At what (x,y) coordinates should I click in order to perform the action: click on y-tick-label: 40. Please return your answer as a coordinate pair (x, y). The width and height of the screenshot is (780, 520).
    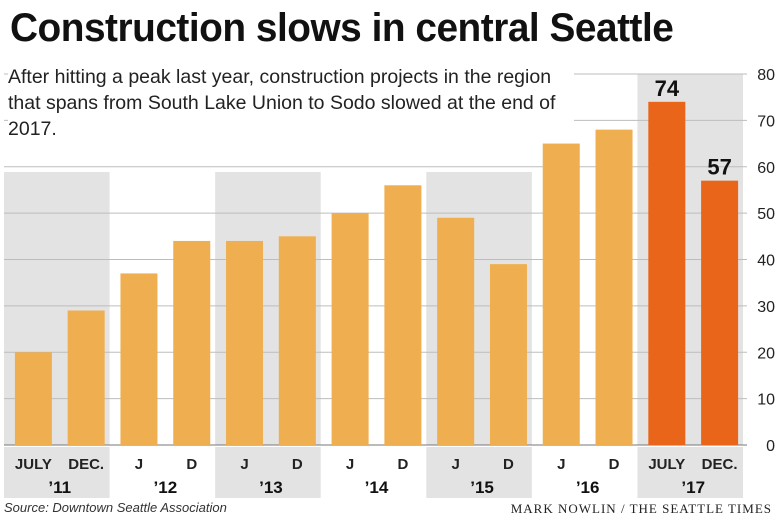
    Looking at the image, I should click on (766, 261).